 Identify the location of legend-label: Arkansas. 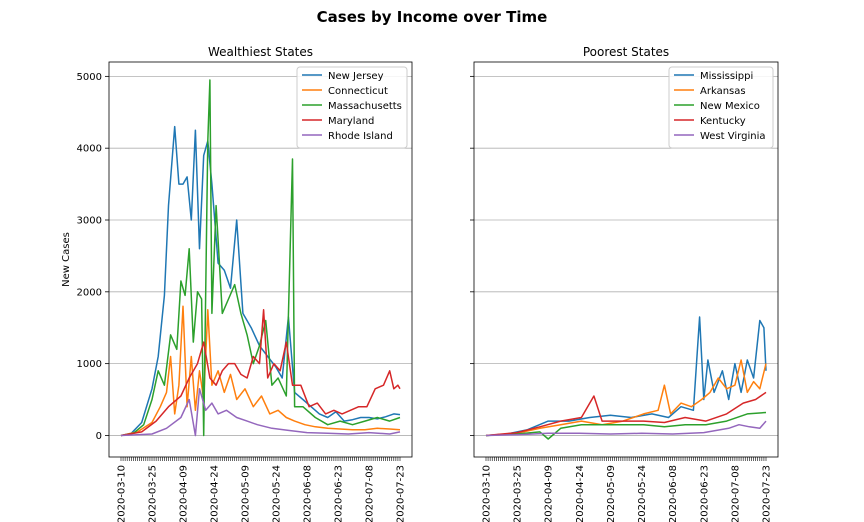
(723, 91).